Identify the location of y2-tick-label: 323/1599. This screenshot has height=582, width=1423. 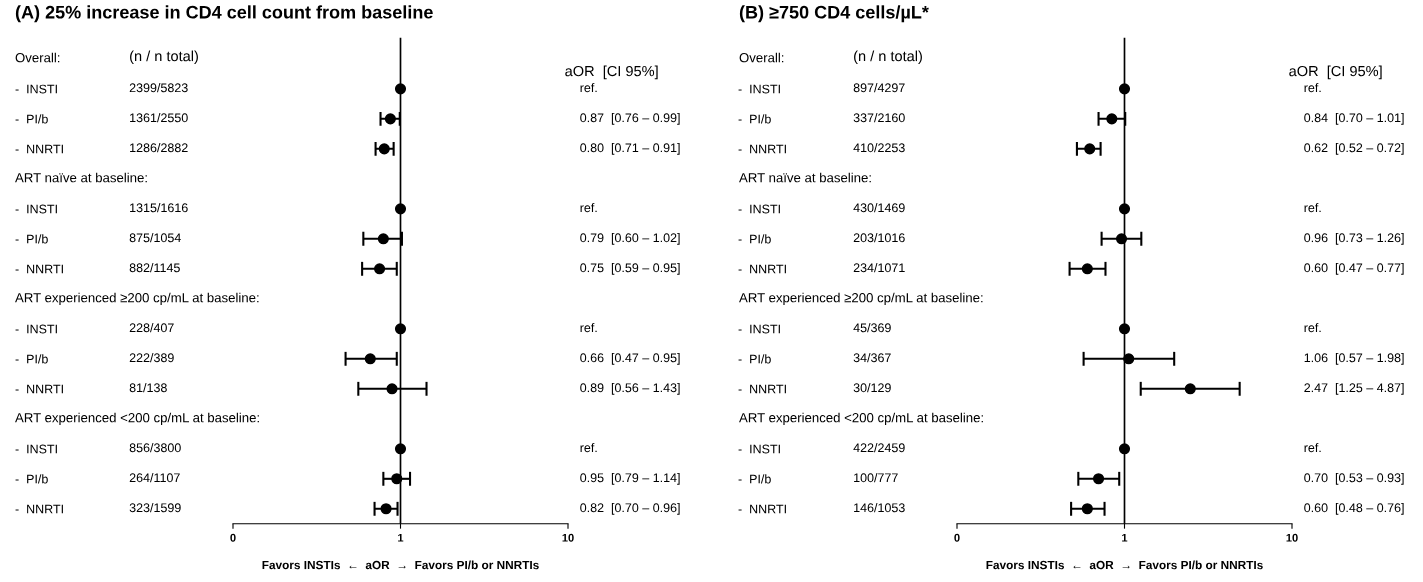
(155, 507).